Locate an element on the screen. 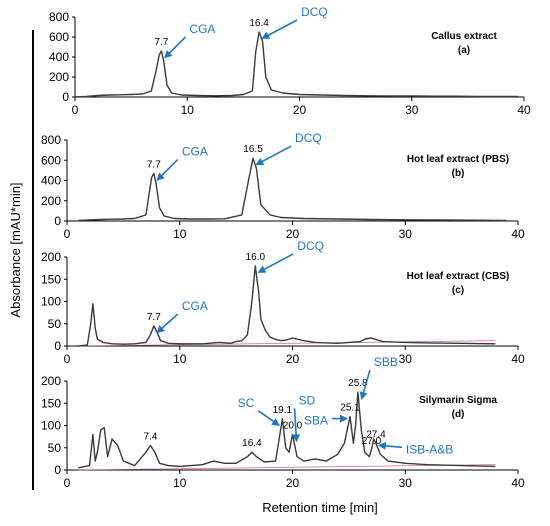 The height and width of the screenshot is (526, 550). panel-title: Hot leaf extract (PBS) is located at coordinates (458, 159).